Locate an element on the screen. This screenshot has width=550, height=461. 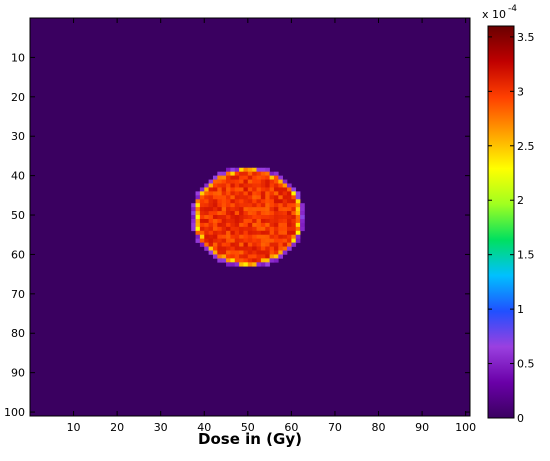
x-tick-label: 10 is located at coordinates (74, 427).